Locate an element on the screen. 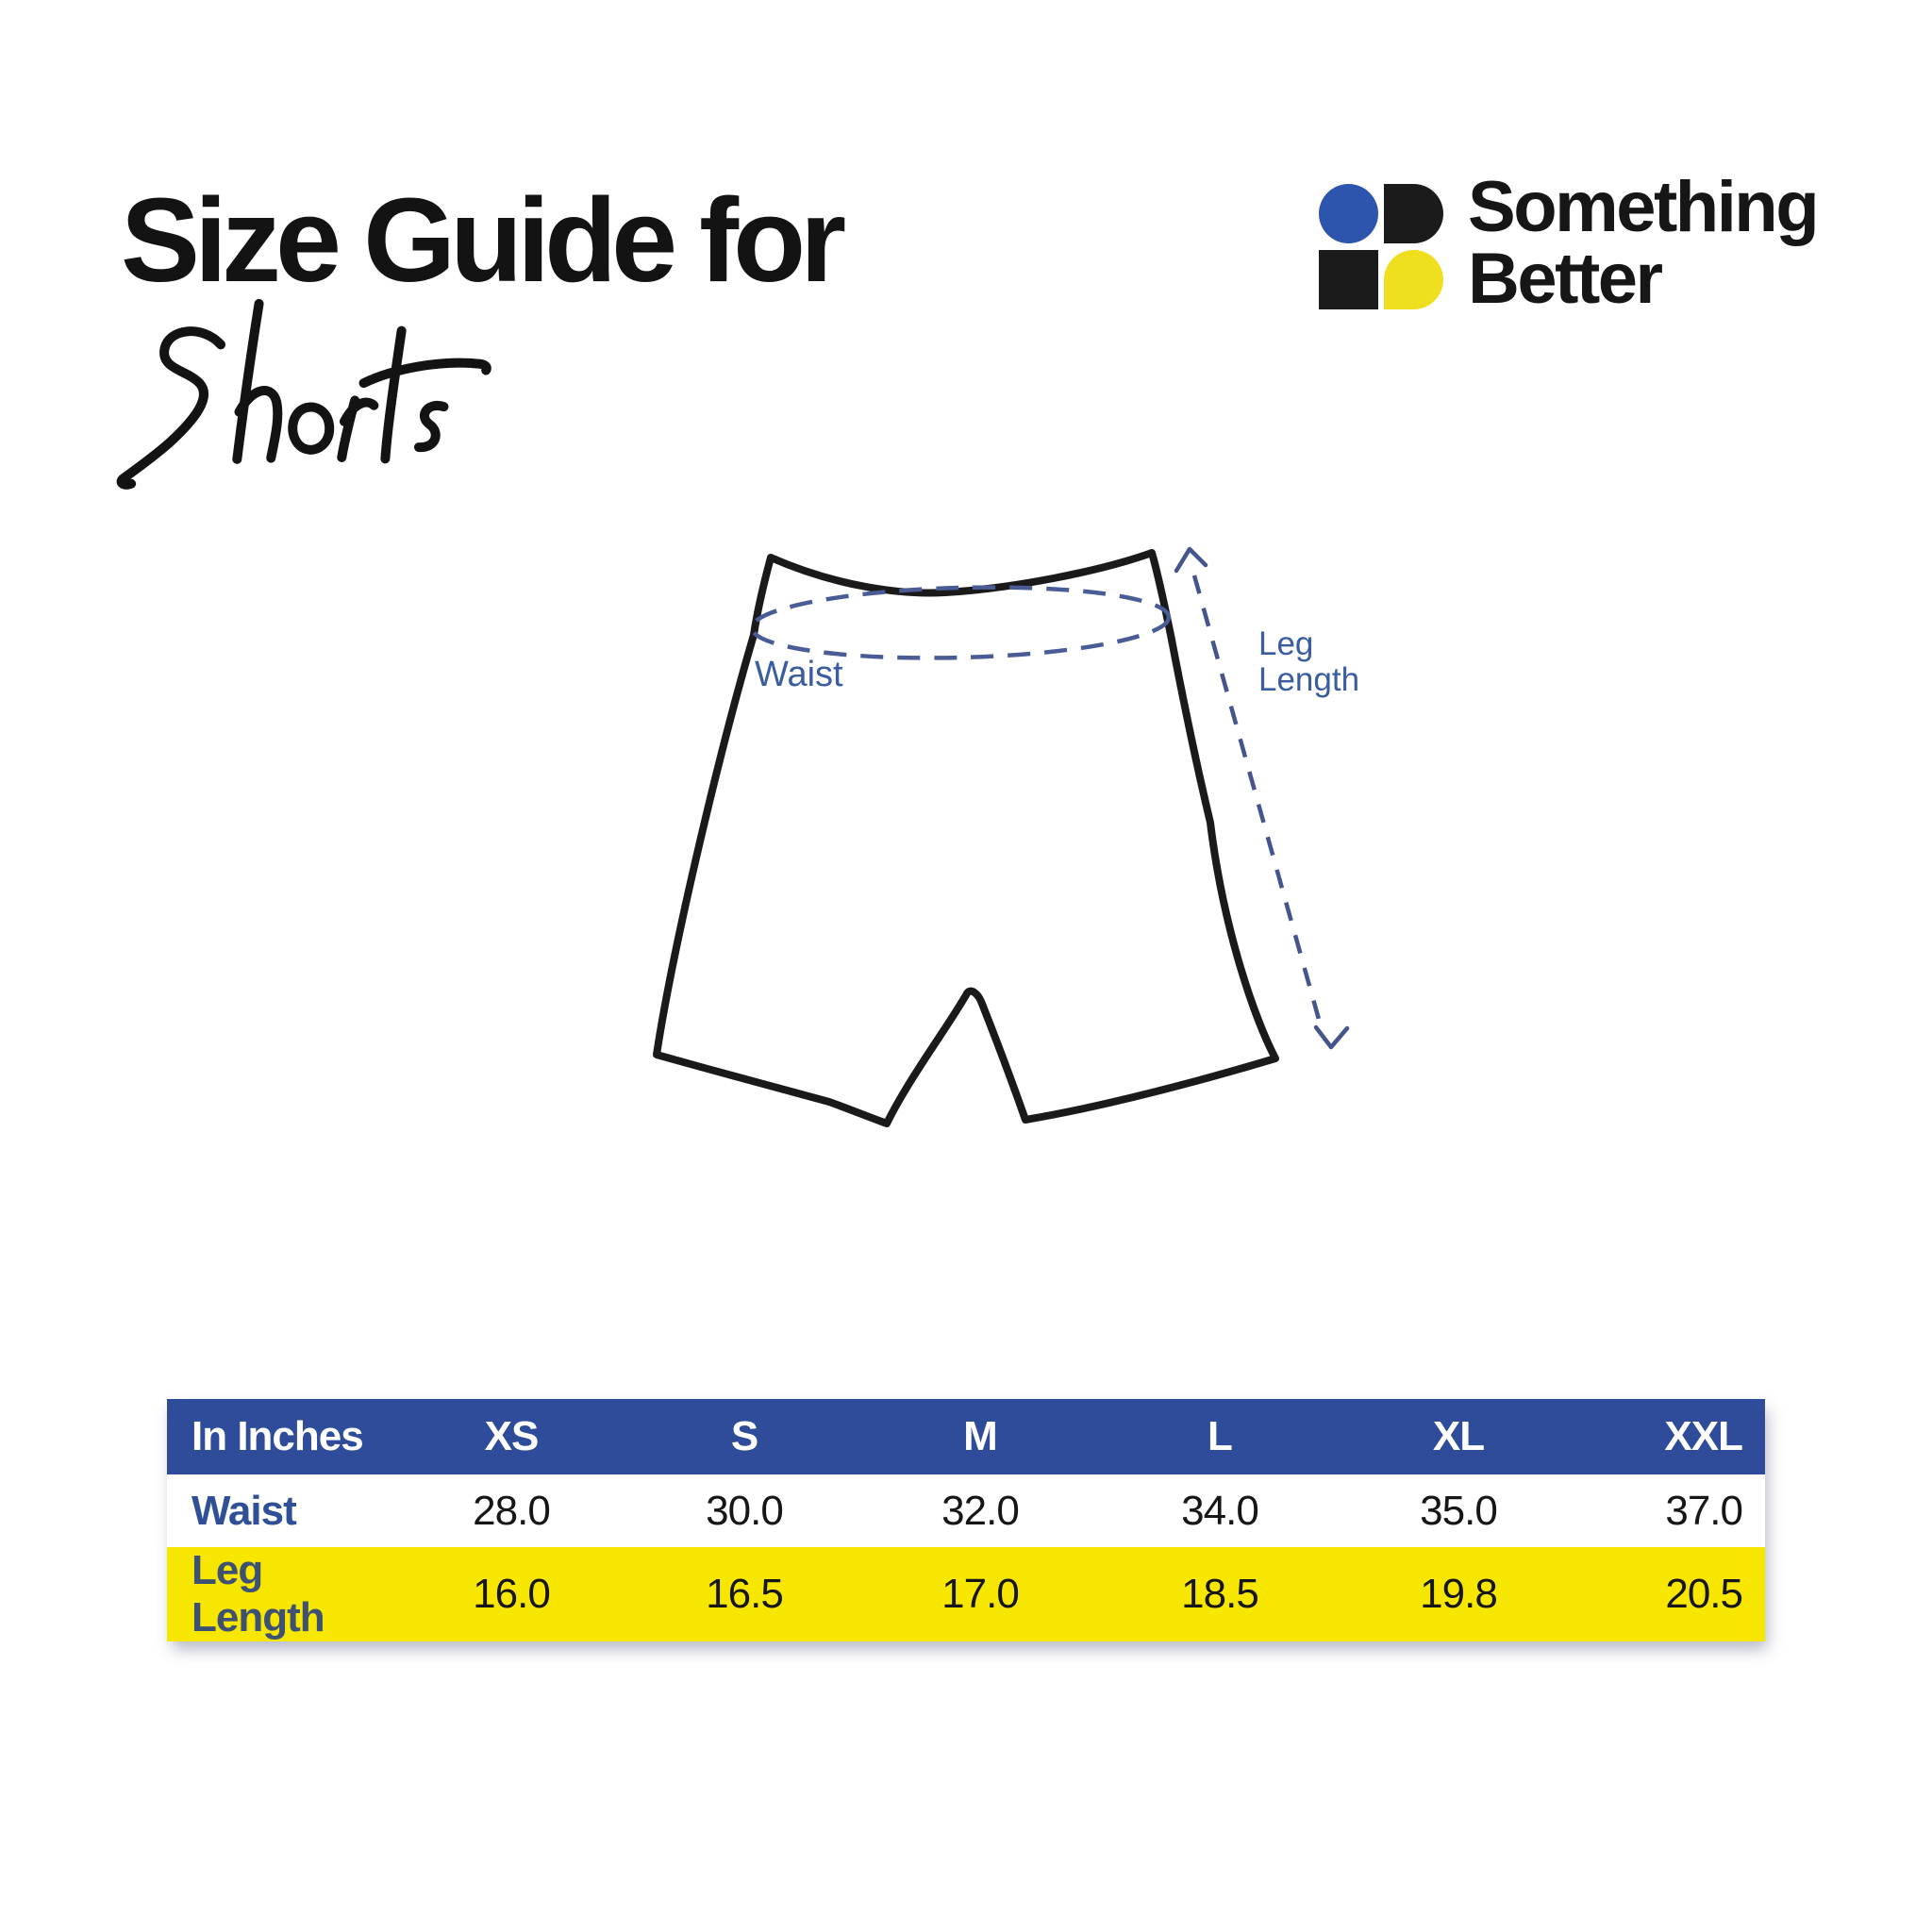 The image size is (1932, 1932). brand-name: Something Better is located at coordinates (1644, 243).